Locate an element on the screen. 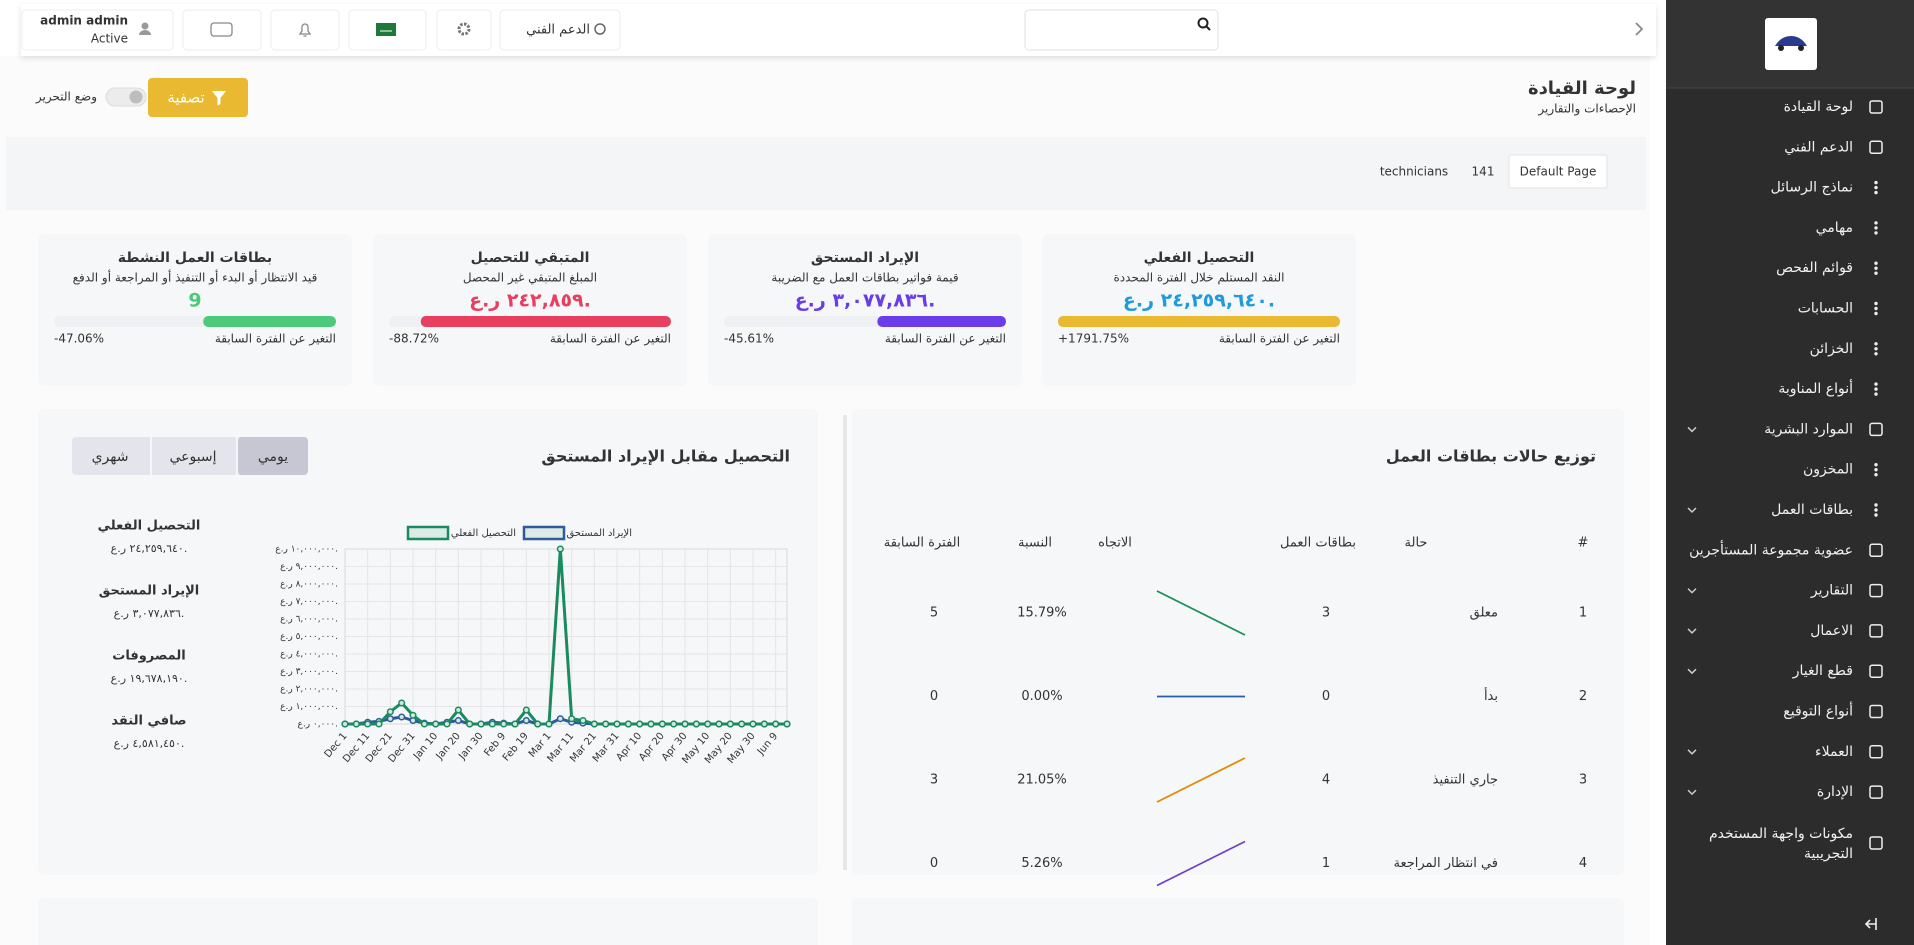 This screenshot has width=1914, height=945. y-tick-label: ١,٠٠٠,٠٠٠ ر.ع. is located at coordinates (309, 707).